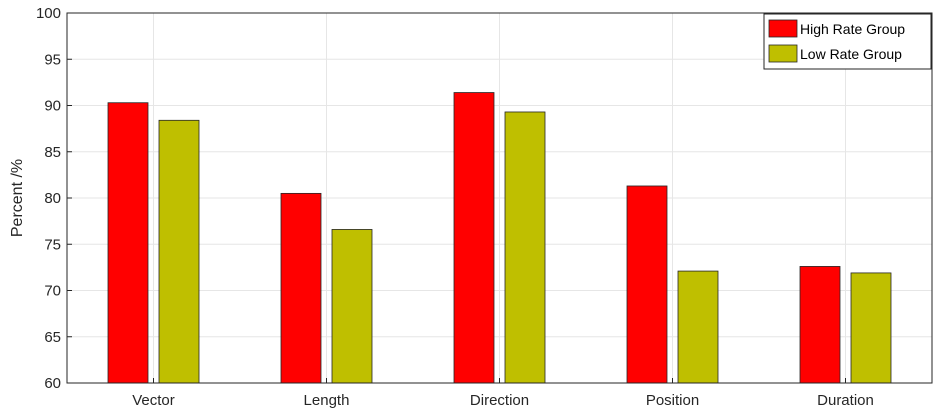 Image resolution: width=936 pixels, height=413 pixels. I want to click on x-tick-label: Position, so click(672, 400).